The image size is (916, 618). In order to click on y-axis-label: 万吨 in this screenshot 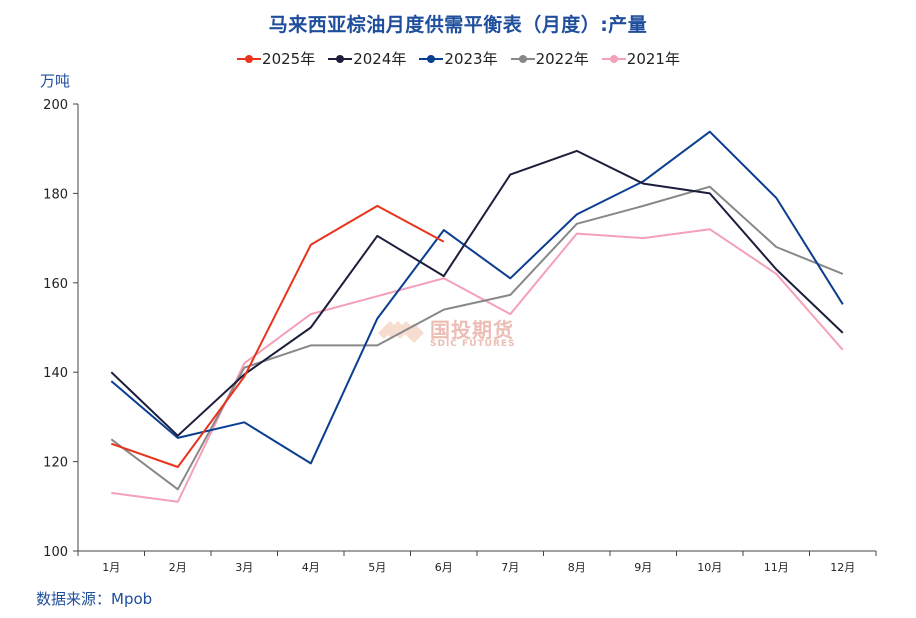, I will do `click(55, 81)`.